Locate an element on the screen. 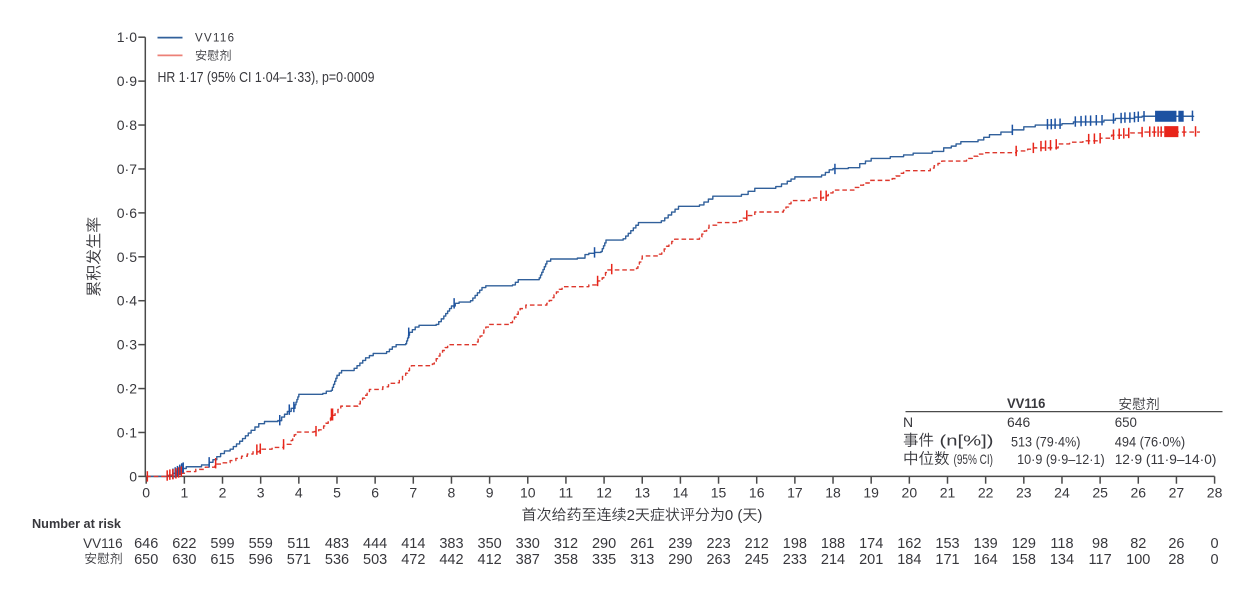 Image resolution: width=1252 pixels, height=605 pixels. svg-text: 312 is located at coordinates (566, 544).